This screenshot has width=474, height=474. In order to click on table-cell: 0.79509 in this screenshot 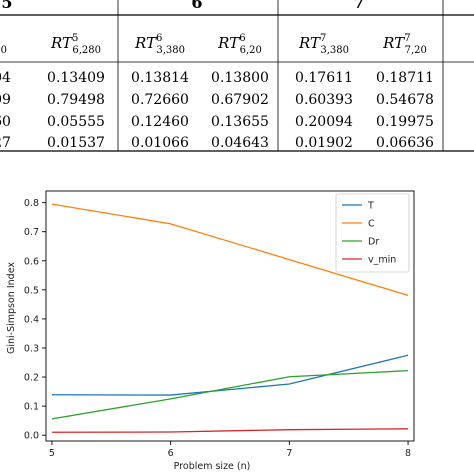, I will do `click(5, 100)`.